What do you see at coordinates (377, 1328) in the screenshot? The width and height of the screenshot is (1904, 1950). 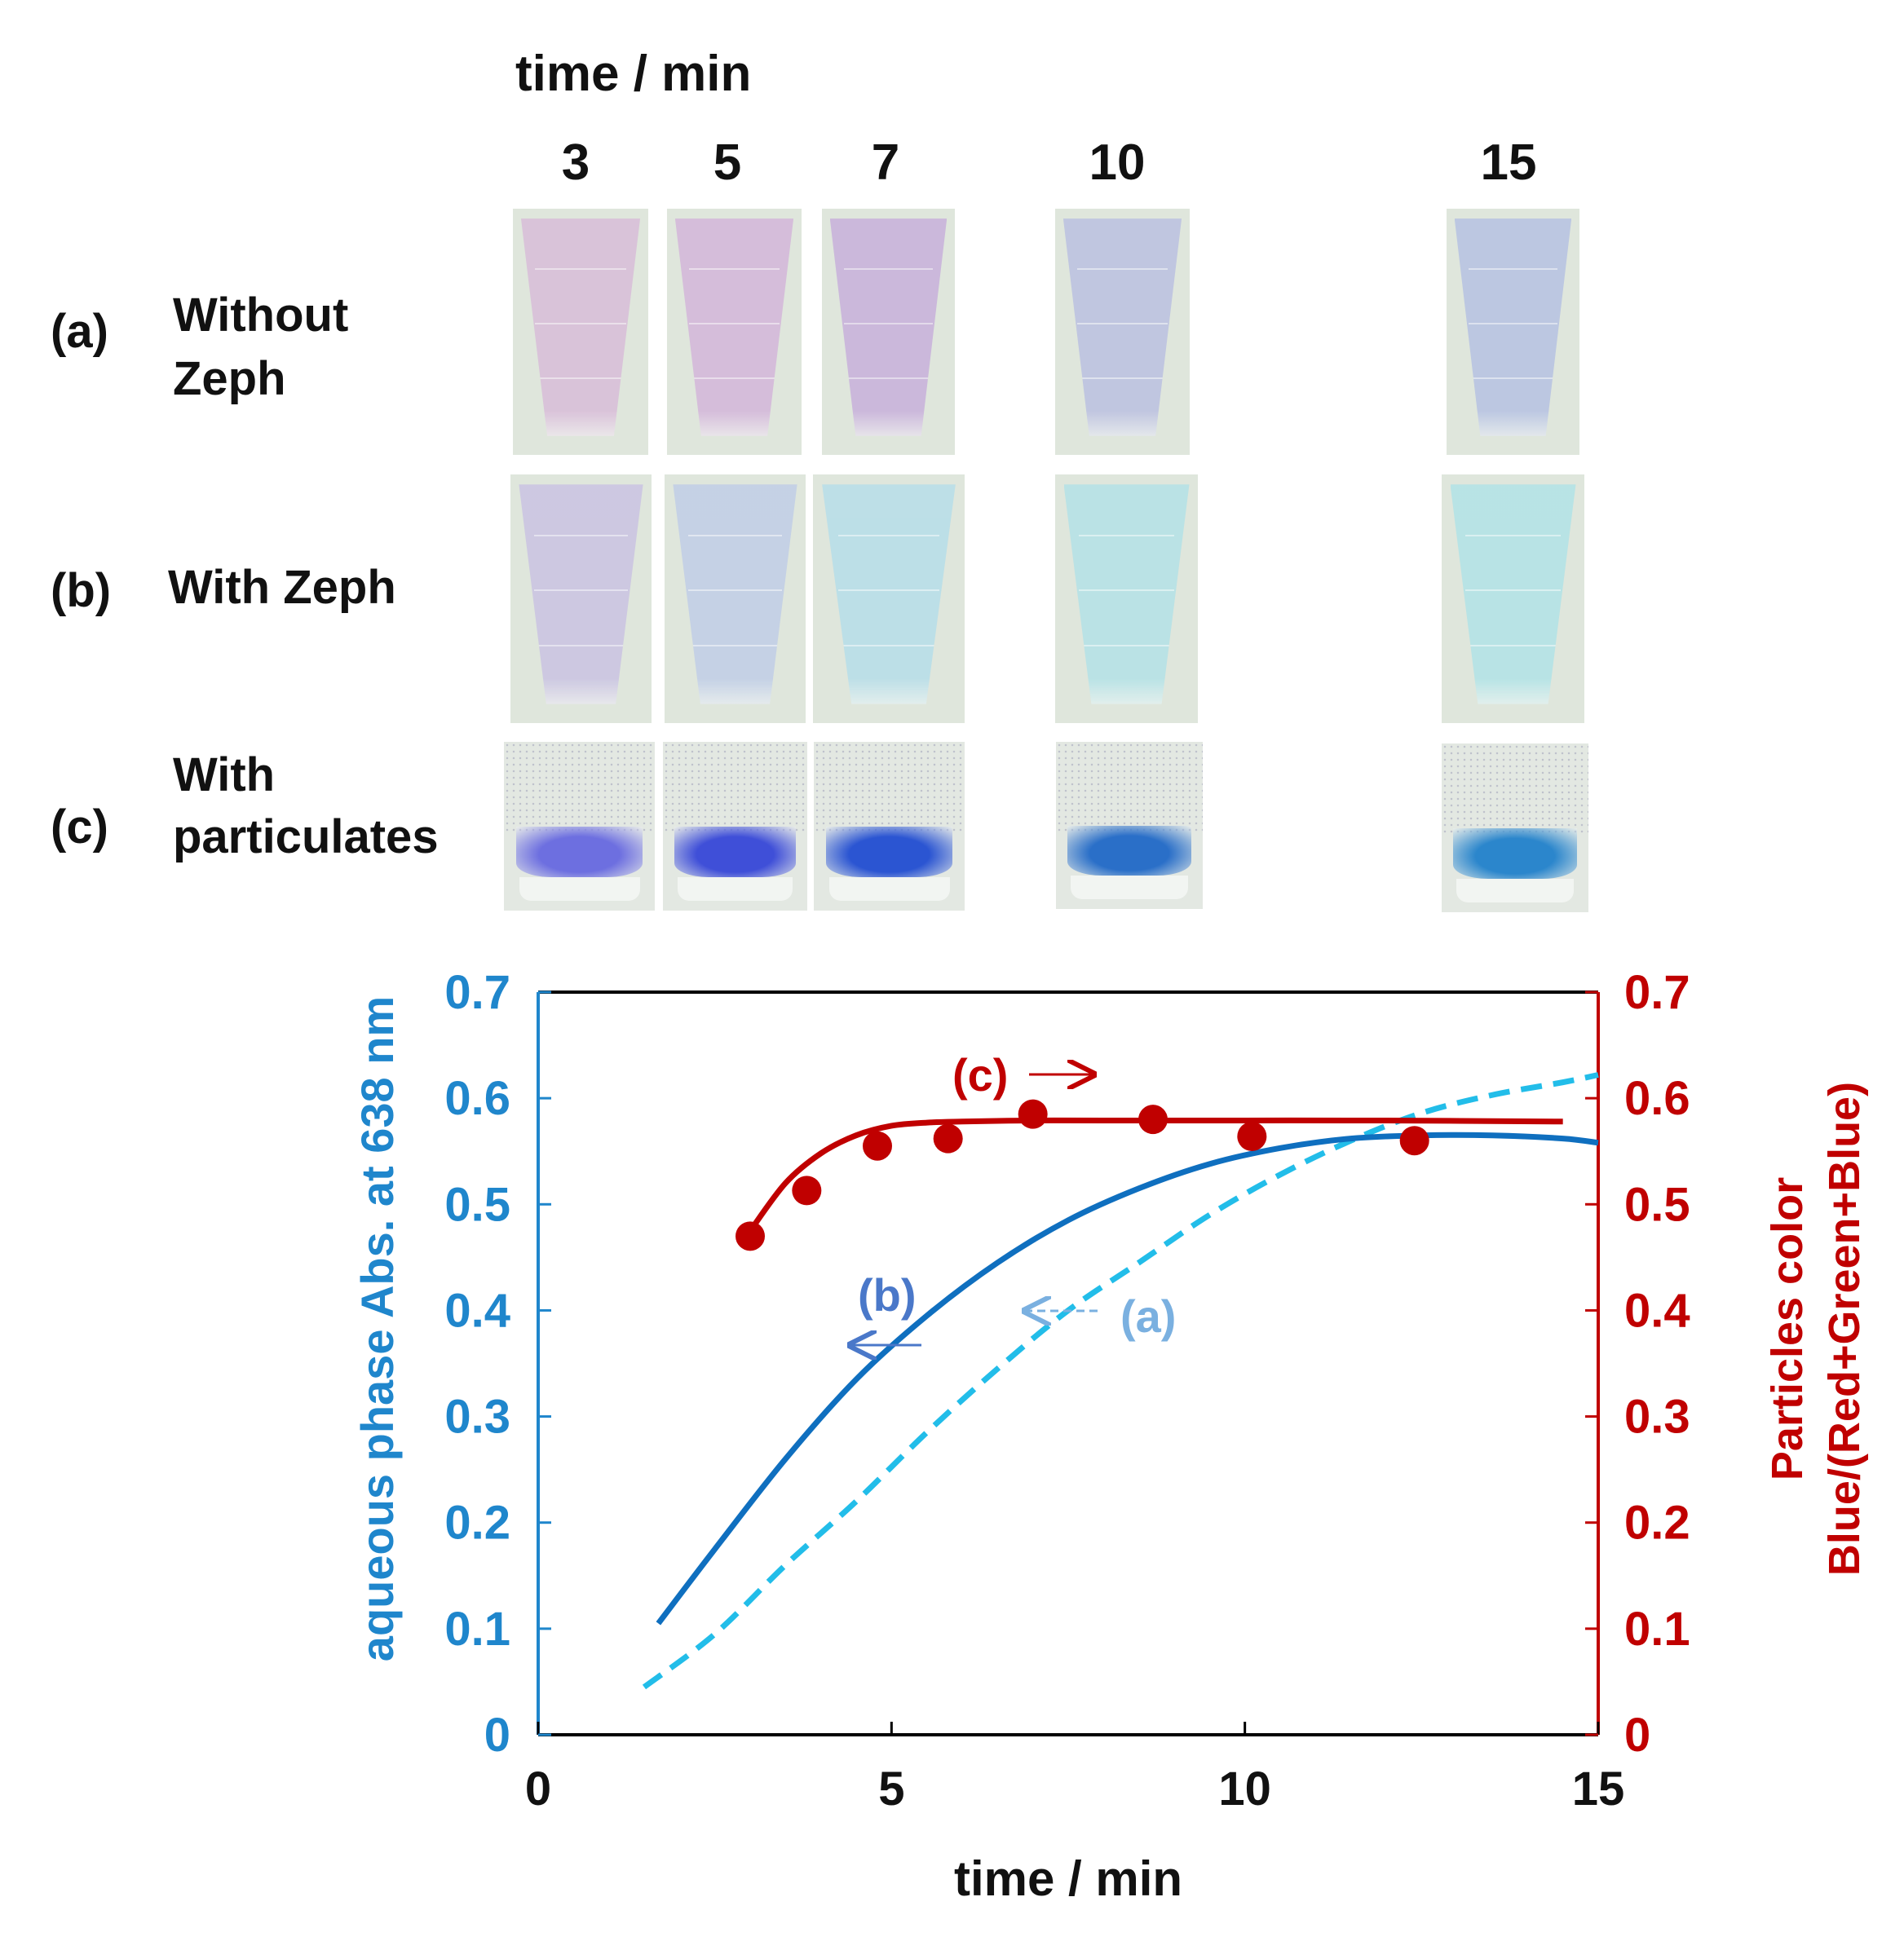 I see `y-axis-left-title: aqueous phase Abs. at 638 nm` at bounding box center [377, 1328].